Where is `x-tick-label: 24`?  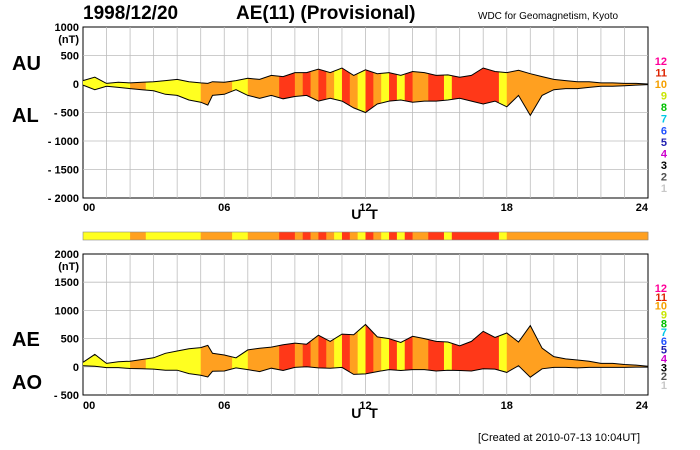
x-tick-label: 24 is located at coordinates (642, 208).